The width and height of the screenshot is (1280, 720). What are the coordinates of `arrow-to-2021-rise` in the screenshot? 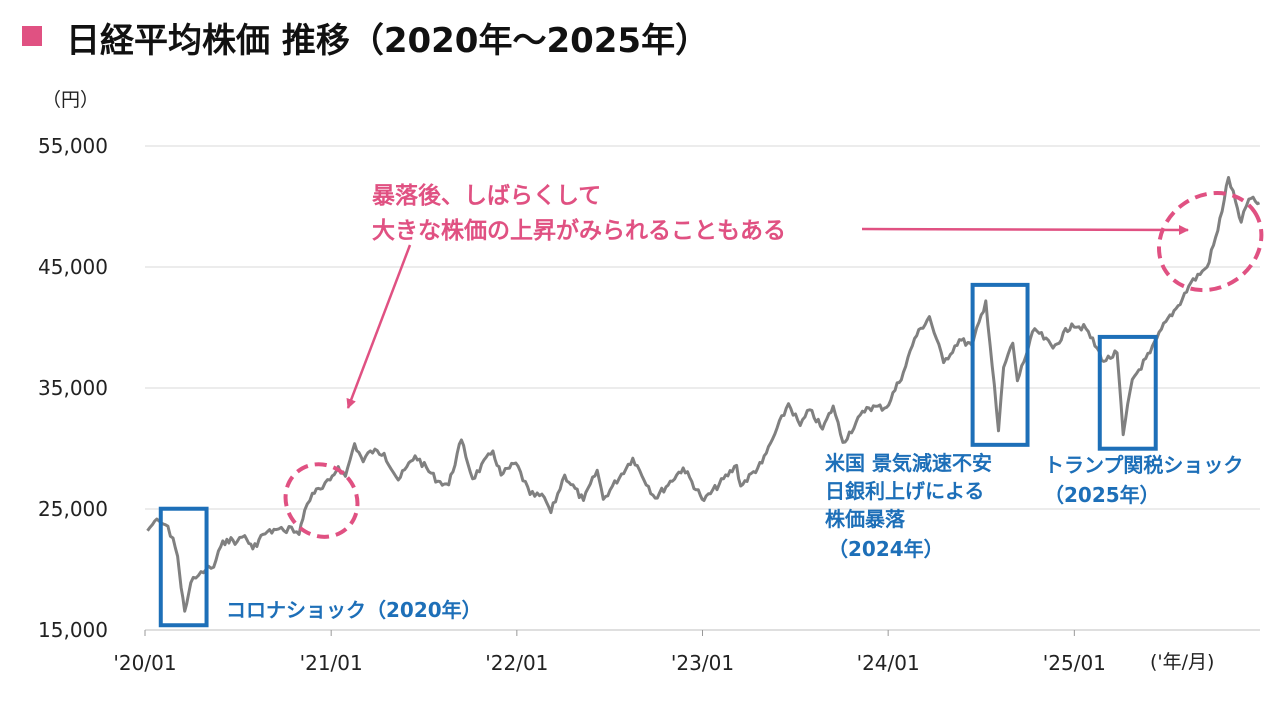 It's located at (379, 326).